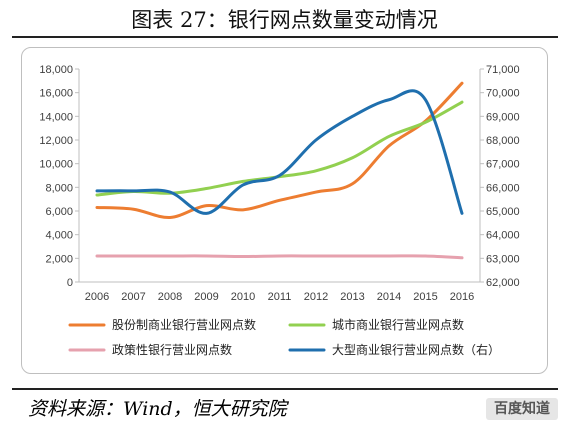 This screenshot has width=569, height=424. What do you see at coordinates (206, 297) in the screenshot?
I see `x-tick-label: 2009` at bounding box center [206, 297].